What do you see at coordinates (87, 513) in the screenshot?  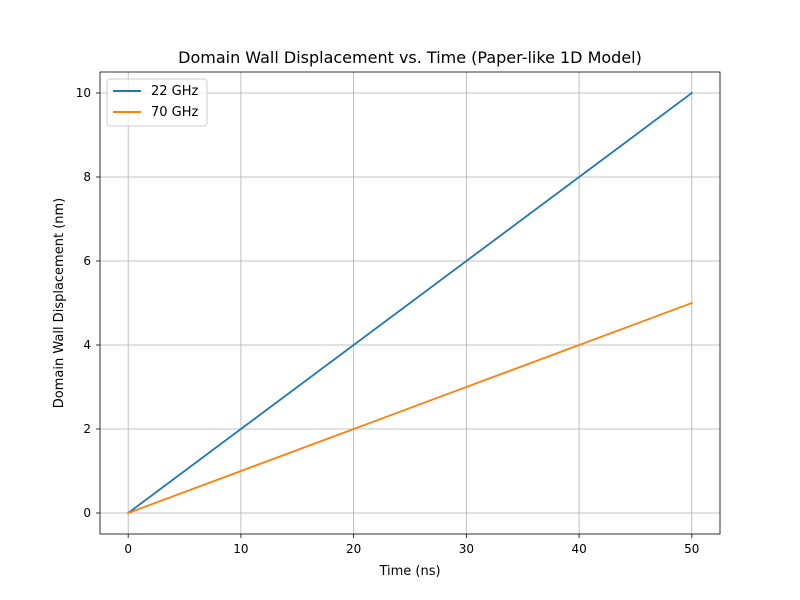 I see `y-tick-label: 0` at bounding box center [87, 513].